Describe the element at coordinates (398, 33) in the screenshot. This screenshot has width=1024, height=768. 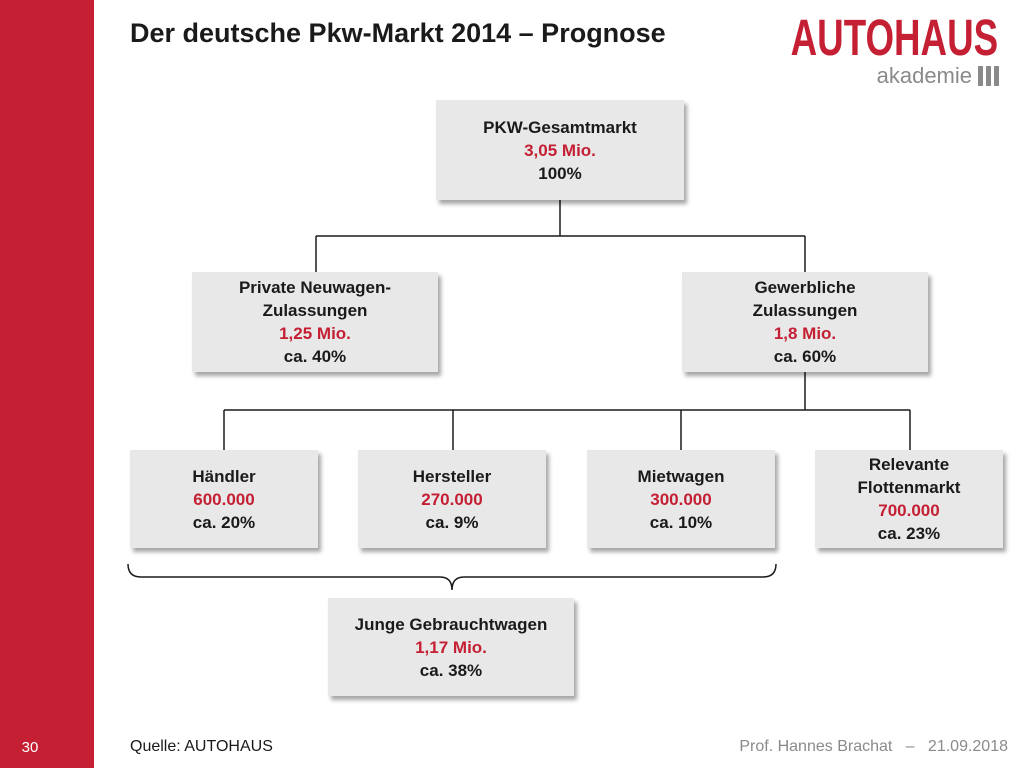
I see `slide-title: Der deutsche Pkw-Markt 2014 – Prognose` at that location.